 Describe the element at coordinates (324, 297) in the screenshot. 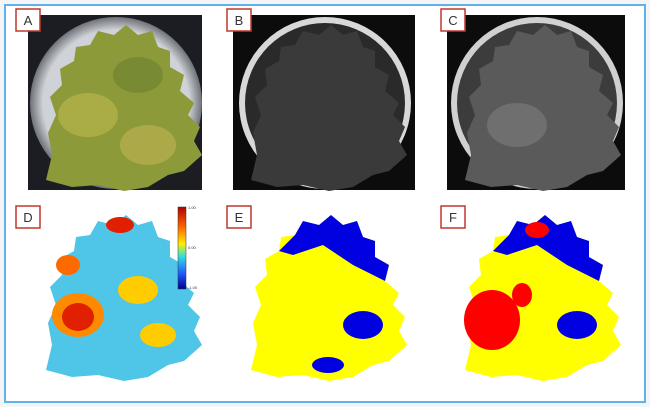

I see `panel-e` at that location.